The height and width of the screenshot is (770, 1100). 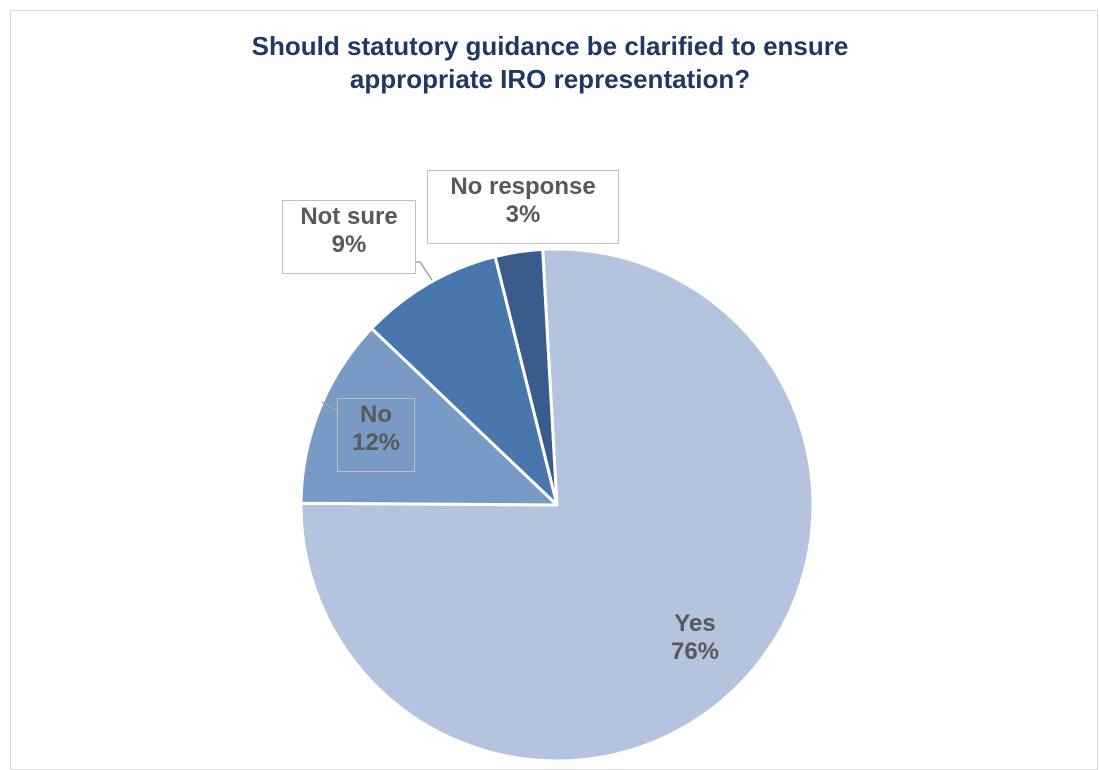 I want to click on data-label-no-response-category: No response, so click(x=523, y=186).